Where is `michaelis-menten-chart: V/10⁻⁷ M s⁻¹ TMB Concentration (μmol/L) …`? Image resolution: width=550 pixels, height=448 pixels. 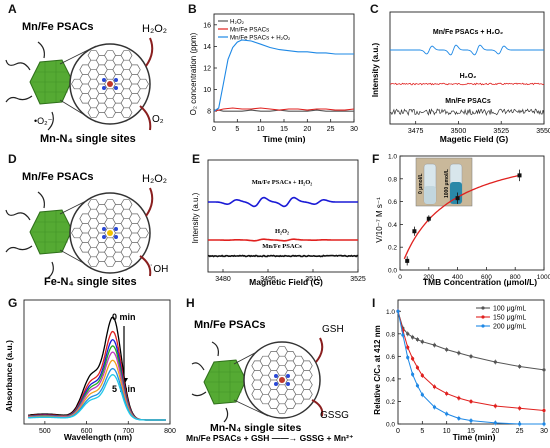 michaelis-menten-chart: V/10⁻⁷ M s⁻¹ TMB Concentration (μmol/L) … is located at coordinates (462, 221).